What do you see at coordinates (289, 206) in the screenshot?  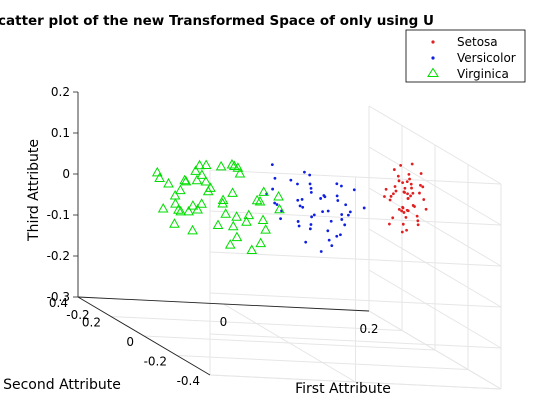 I see `data-points` at bounding box center [289, 206].